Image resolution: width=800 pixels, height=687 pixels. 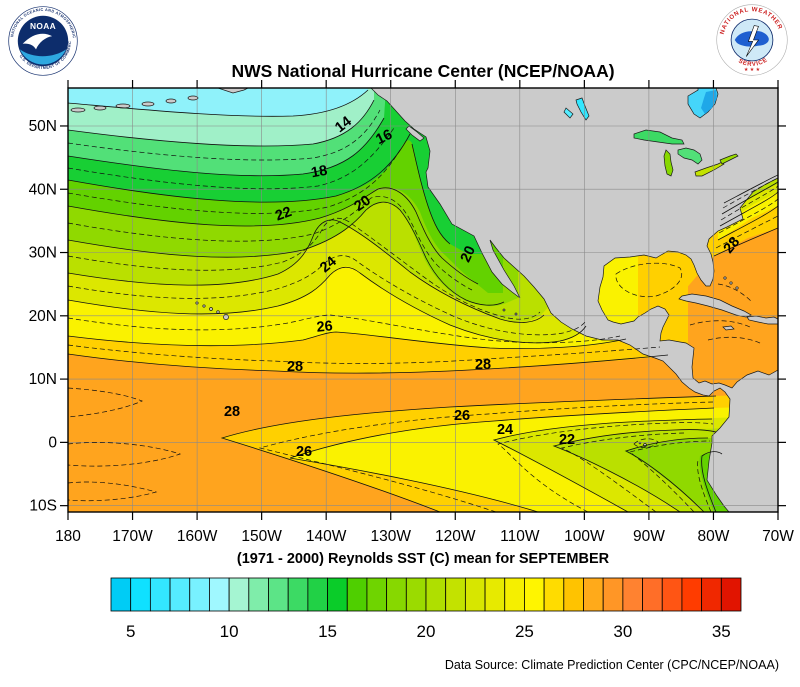 What do you see at coordinates (43, 379) in the screenshot?
I see `lat-label: 10N` at bounding box center [43, 379].